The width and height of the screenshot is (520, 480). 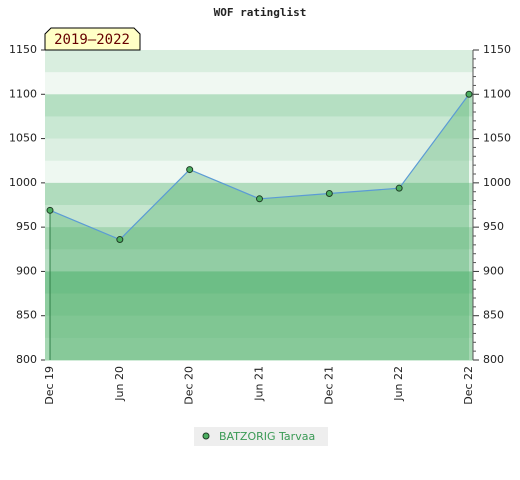 What do you see at coordinates (497, 138) in the screenshot?
I see `y2-tick-label: 1050` at bounding box center [497, 138].